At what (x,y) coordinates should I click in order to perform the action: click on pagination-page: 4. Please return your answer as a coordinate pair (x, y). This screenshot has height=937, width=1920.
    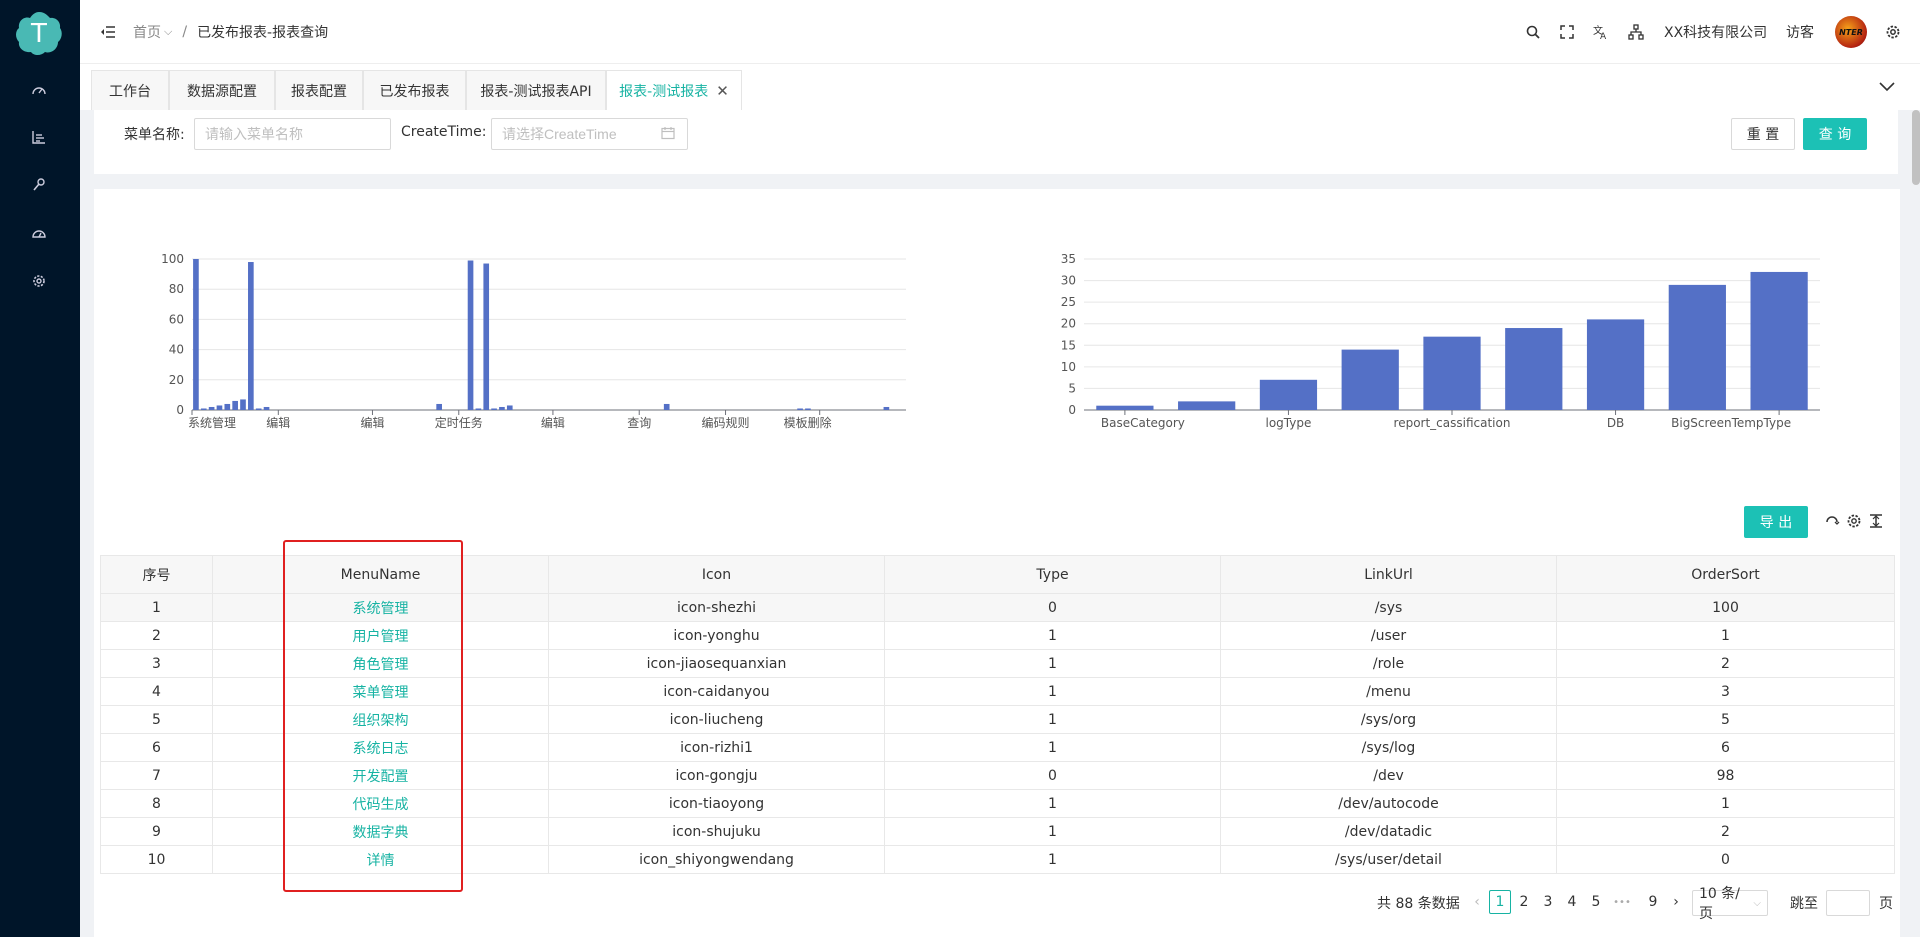
    Looking at the image, I should click on (1572, 902).